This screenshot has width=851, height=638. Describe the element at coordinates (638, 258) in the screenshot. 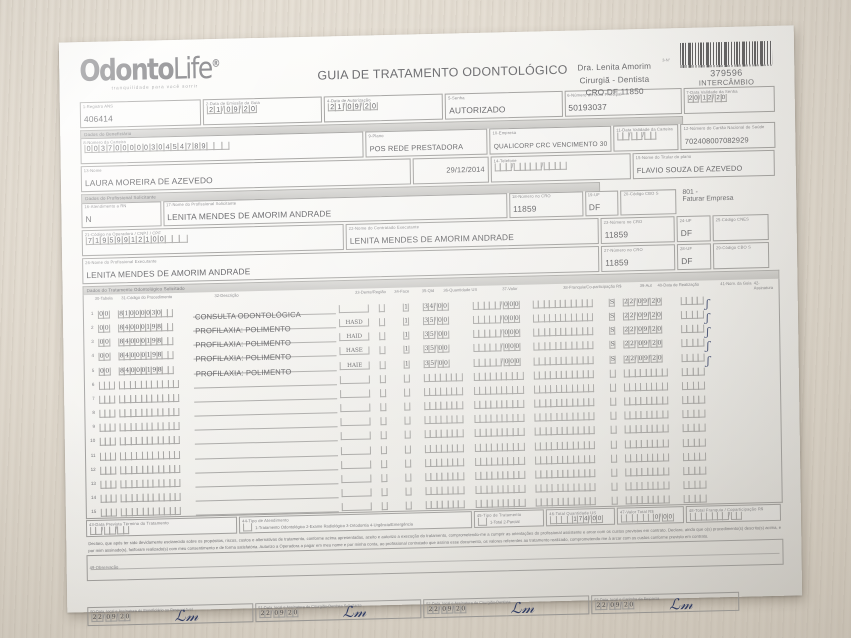

I see `field-numero-cro-profissional: 27-Número no CRO 11859` at that location.